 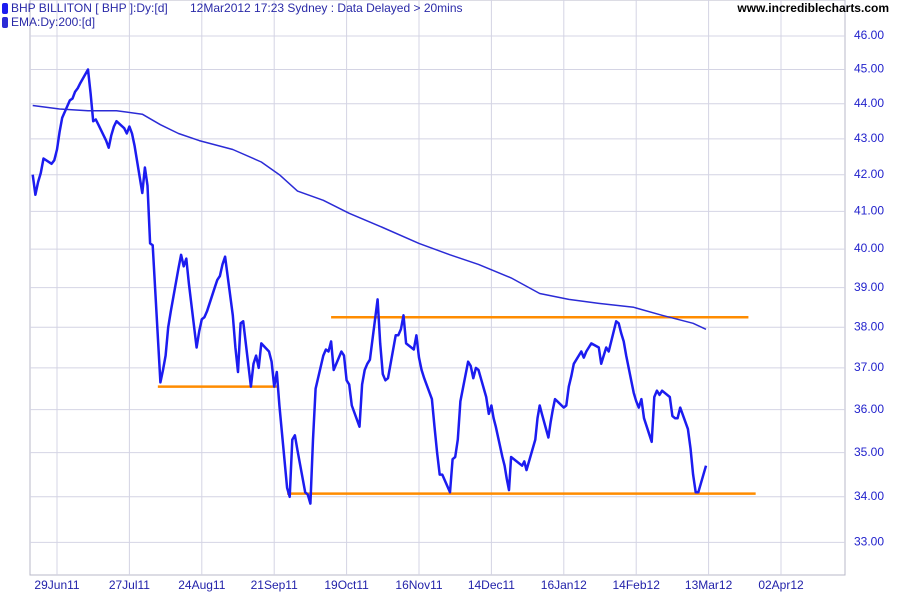 I want to click on legend-label: BHP BILLITON [ BHP ]:Dy:[d], so click(x=89, y=8).